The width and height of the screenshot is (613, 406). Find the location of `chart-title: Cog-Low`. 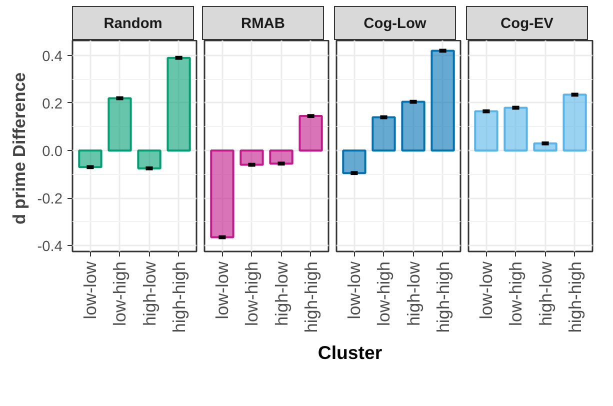

chart-title: Cog-Low is located at coordinates (395, 24).